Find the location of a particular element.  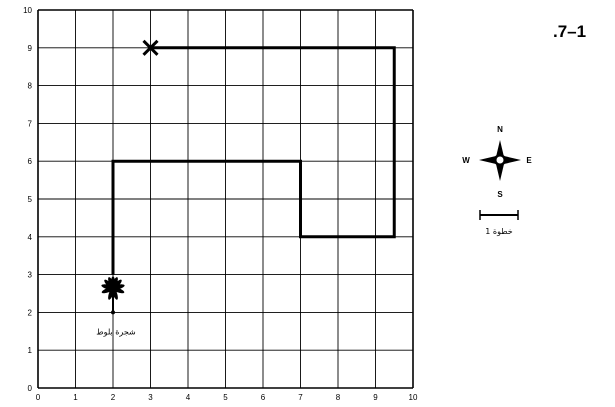

y-tick-label: 5 is located at coordinates (30, 199).